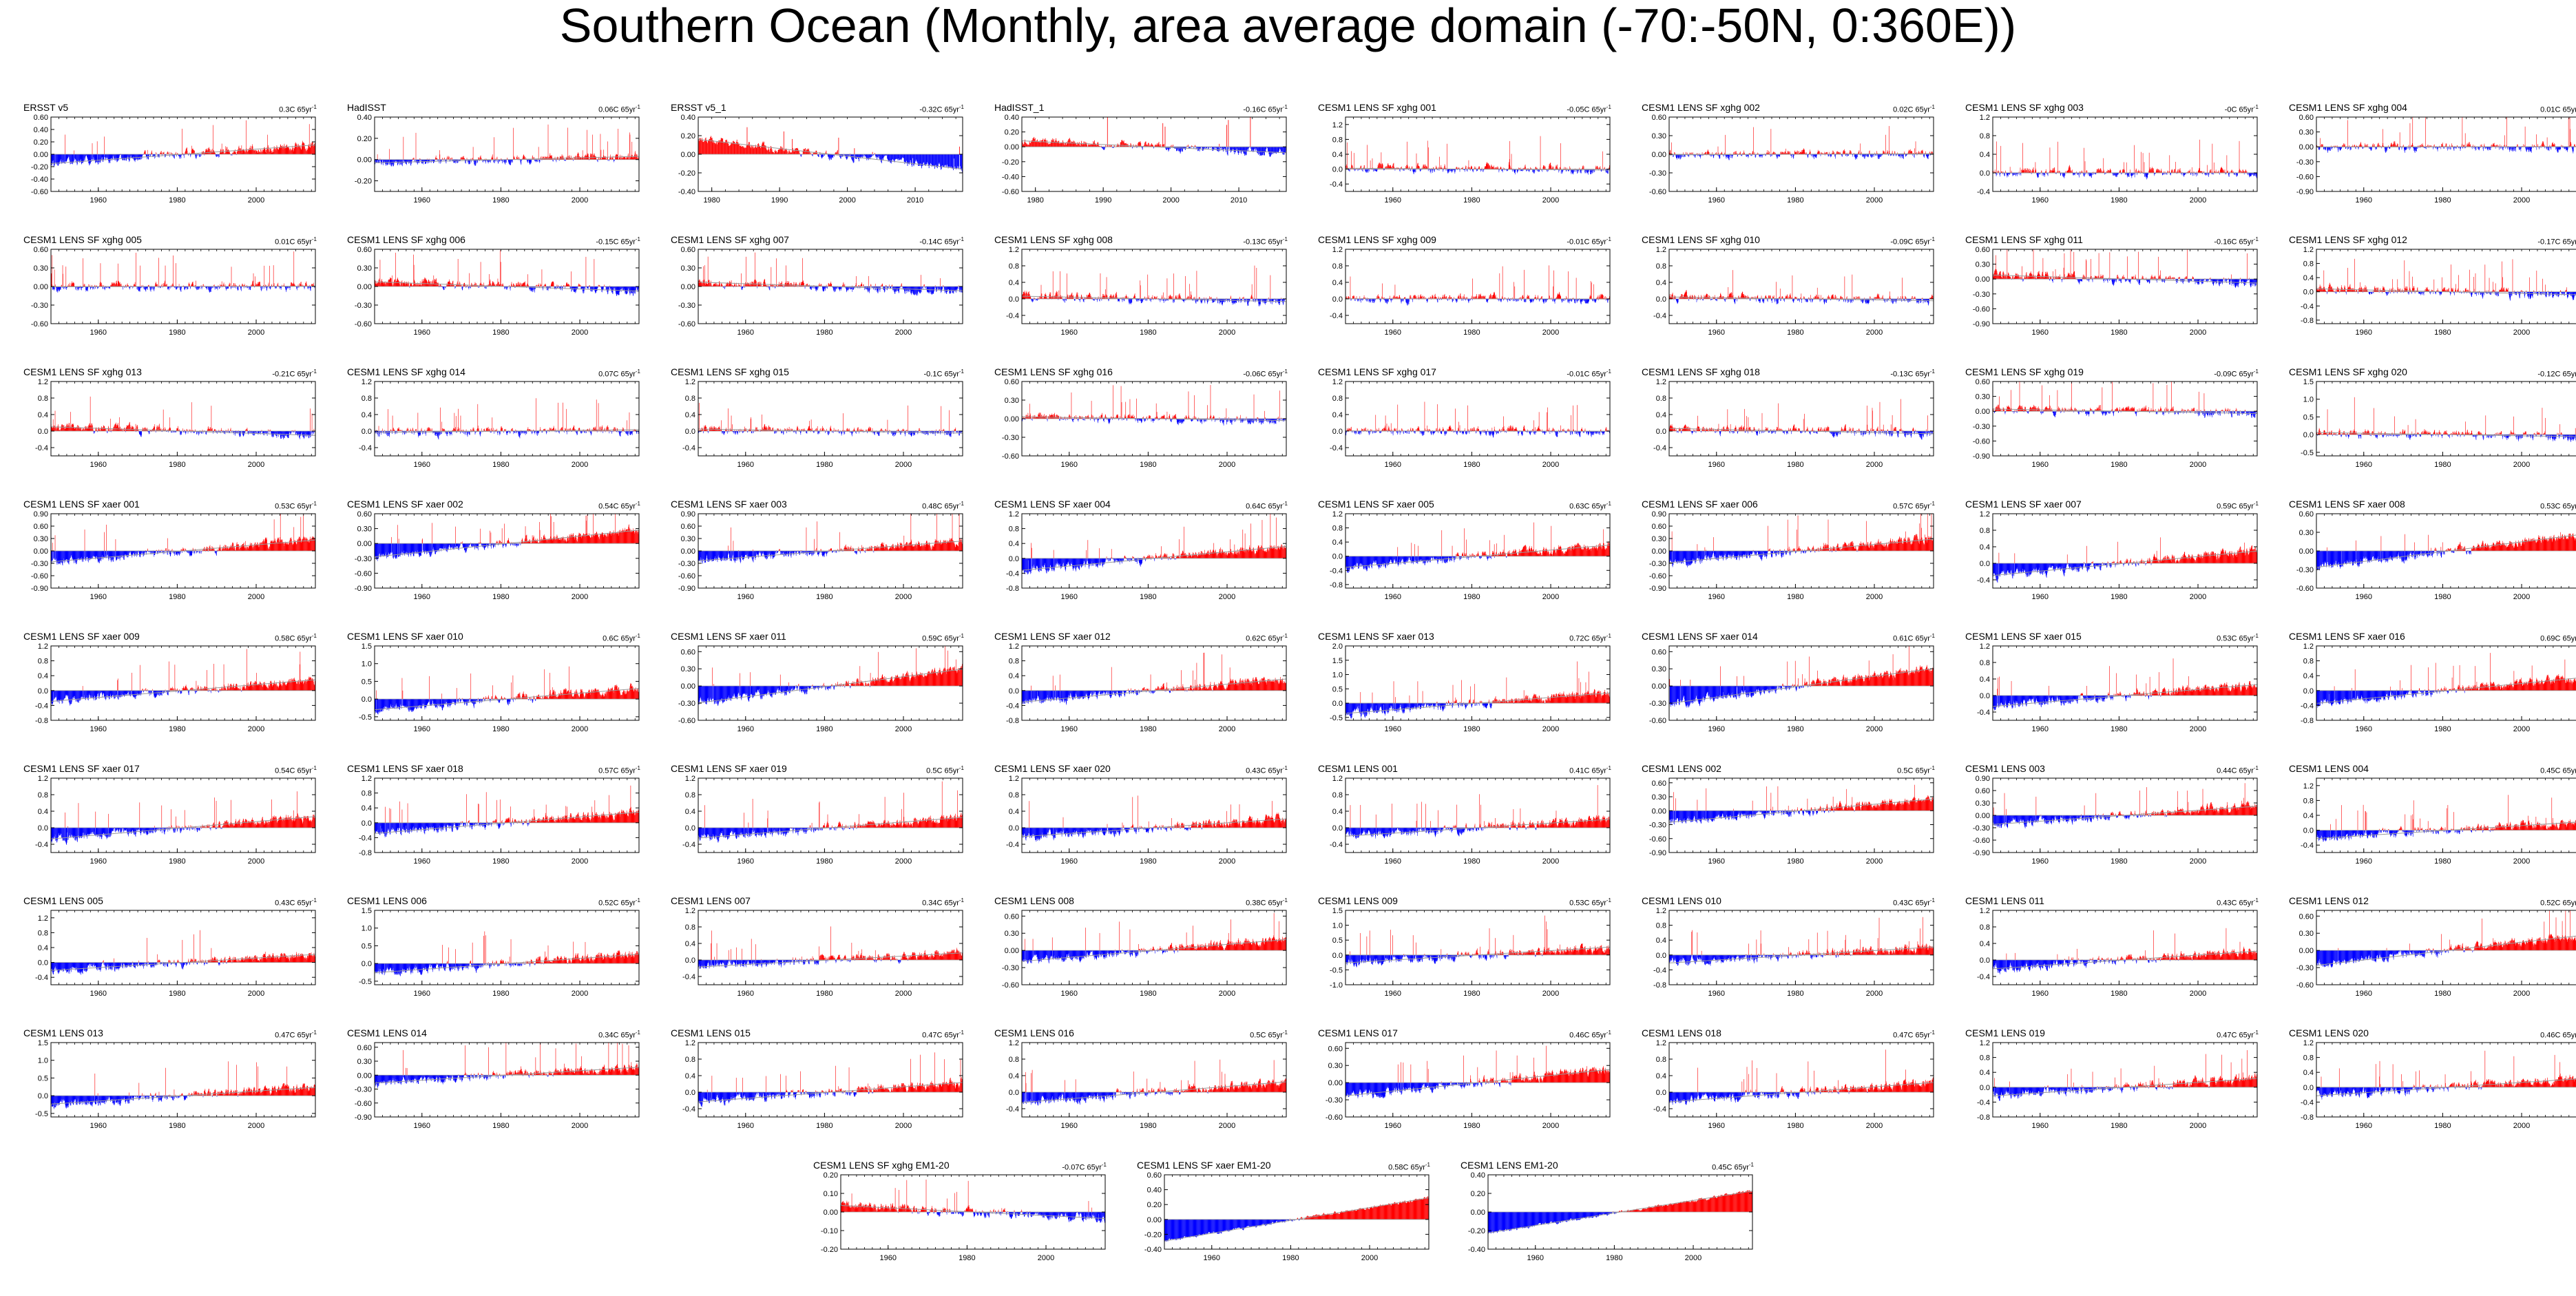 This screenshot has height=1296, width=2576. What do you see at coordinates (1012, 118) in the screenshot?
I see `y-tick-label: 0.40` at bounding box center [1012, 118].